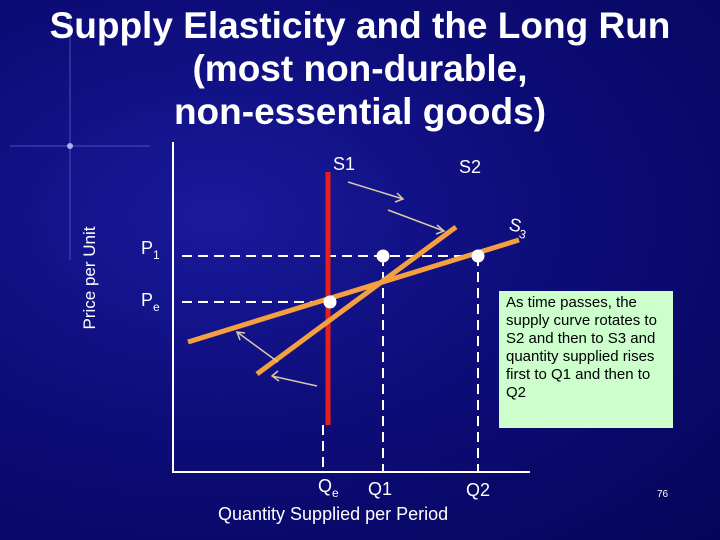 This screenshot has height=540, width=720. I want to click on s2-curve, so click(356, 300).